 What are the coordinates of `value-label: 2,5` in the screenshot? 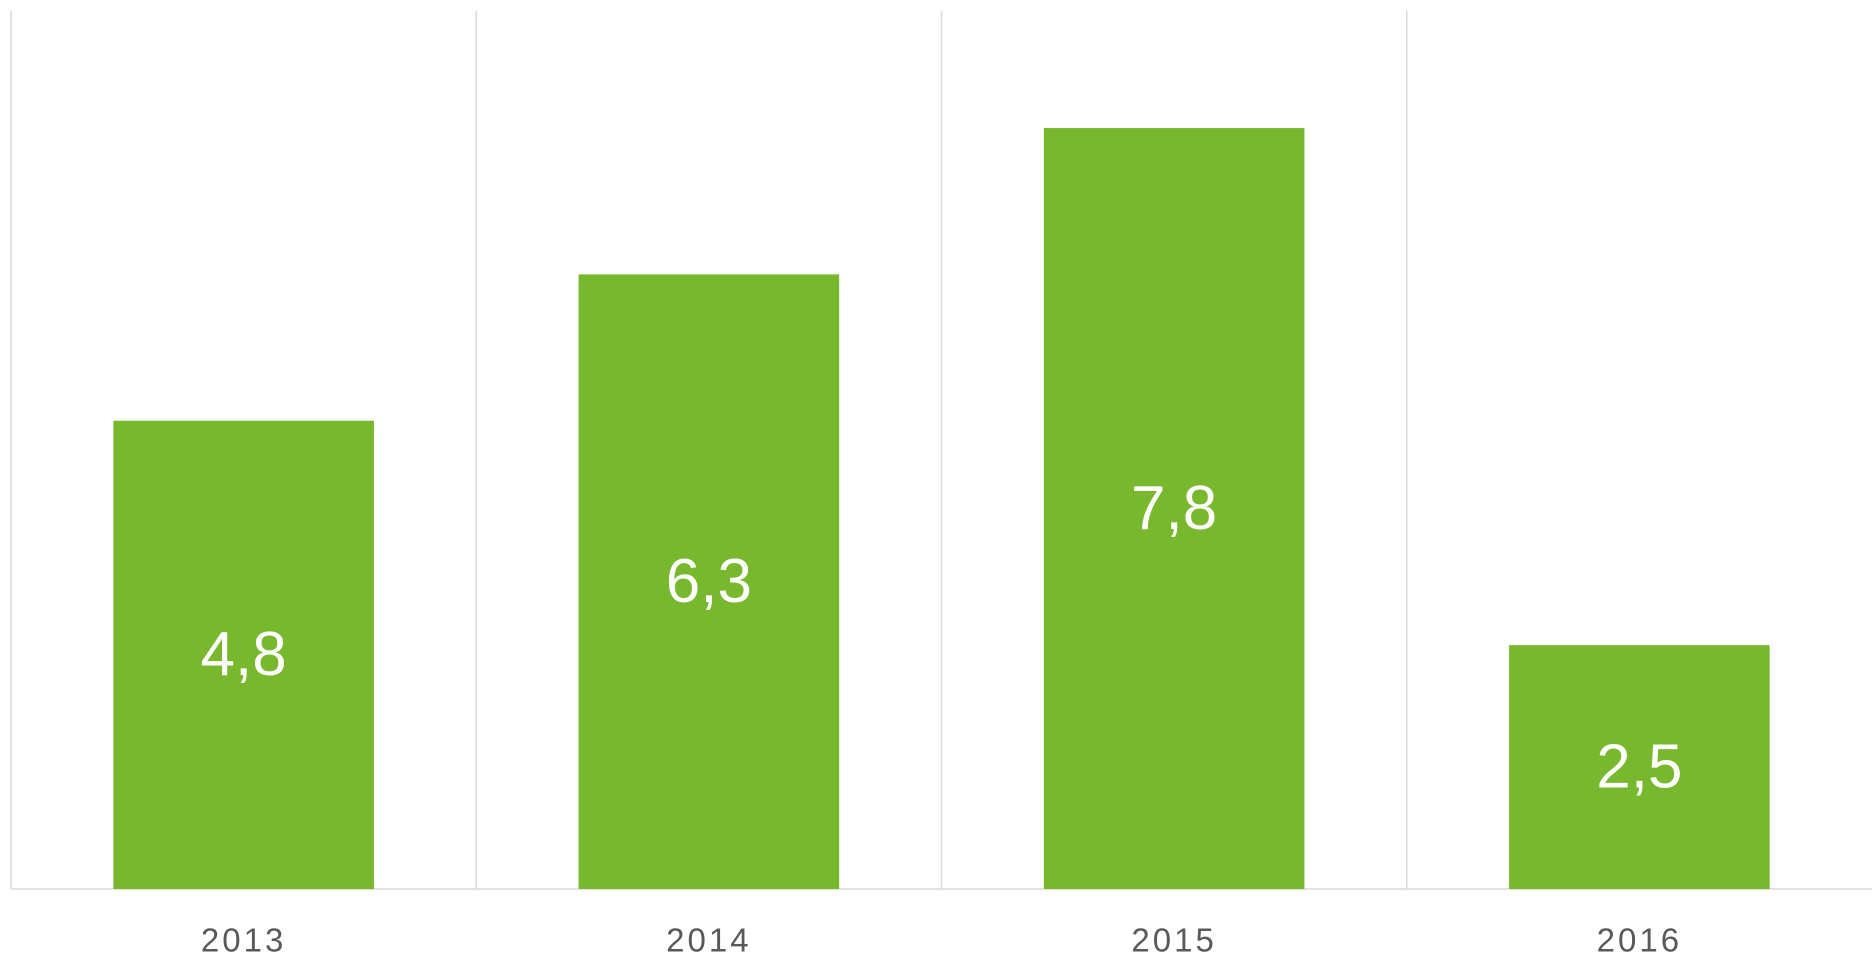 It's located at (1639, 766).